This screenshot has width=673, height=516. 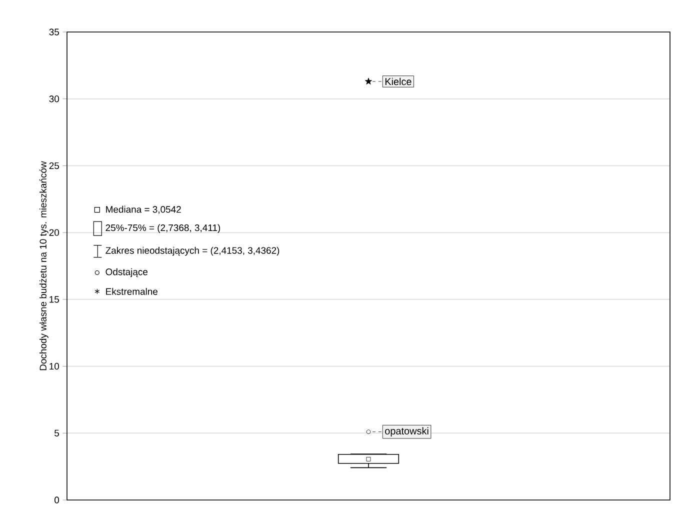 I want to click on y-tick-label: 30, so click(x=54, y=99).